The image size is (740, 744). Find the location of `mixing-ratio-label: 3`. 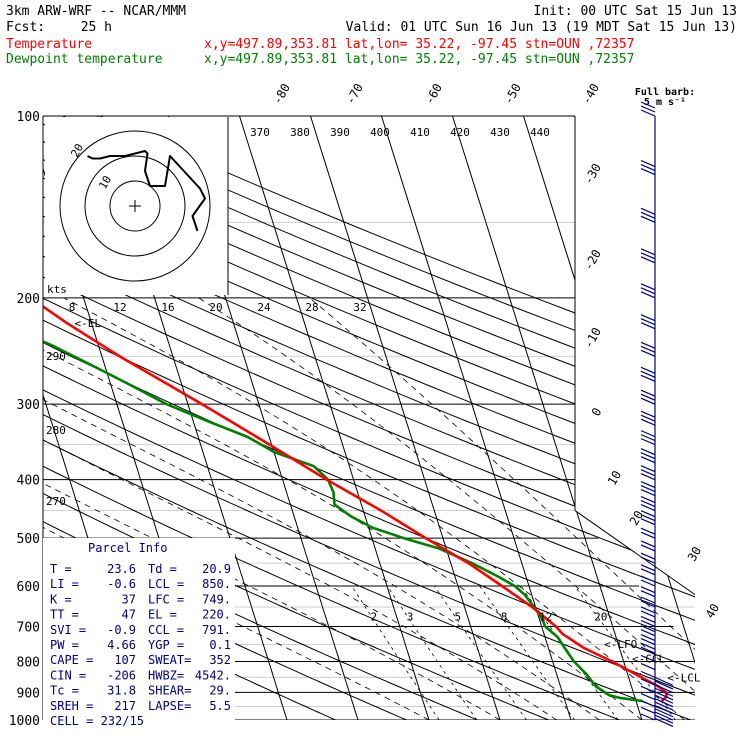

mixing-ratio-label: 3 is located at coordinates (410, 616).